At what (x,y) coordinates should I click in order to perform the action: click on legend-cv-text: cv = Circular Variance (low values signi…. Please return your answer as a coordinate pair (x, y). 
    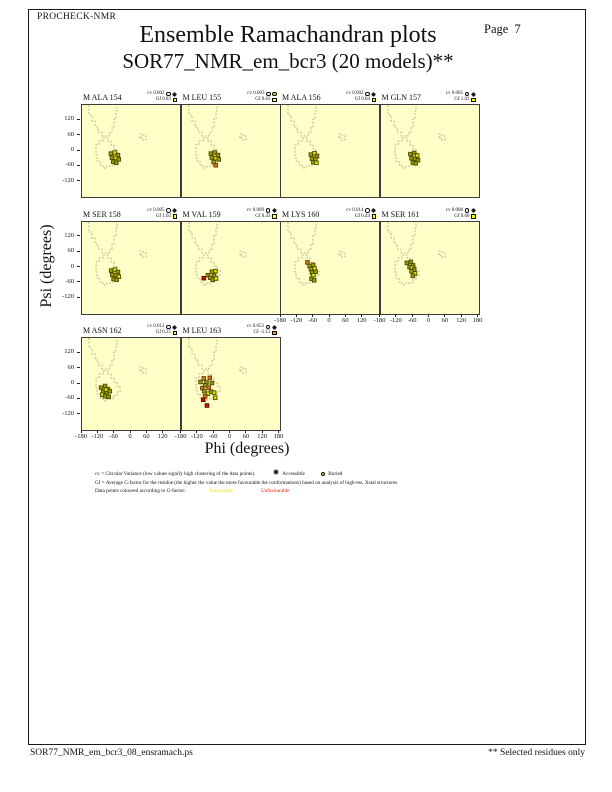
    Looking at the image, I should click on (175, 473).